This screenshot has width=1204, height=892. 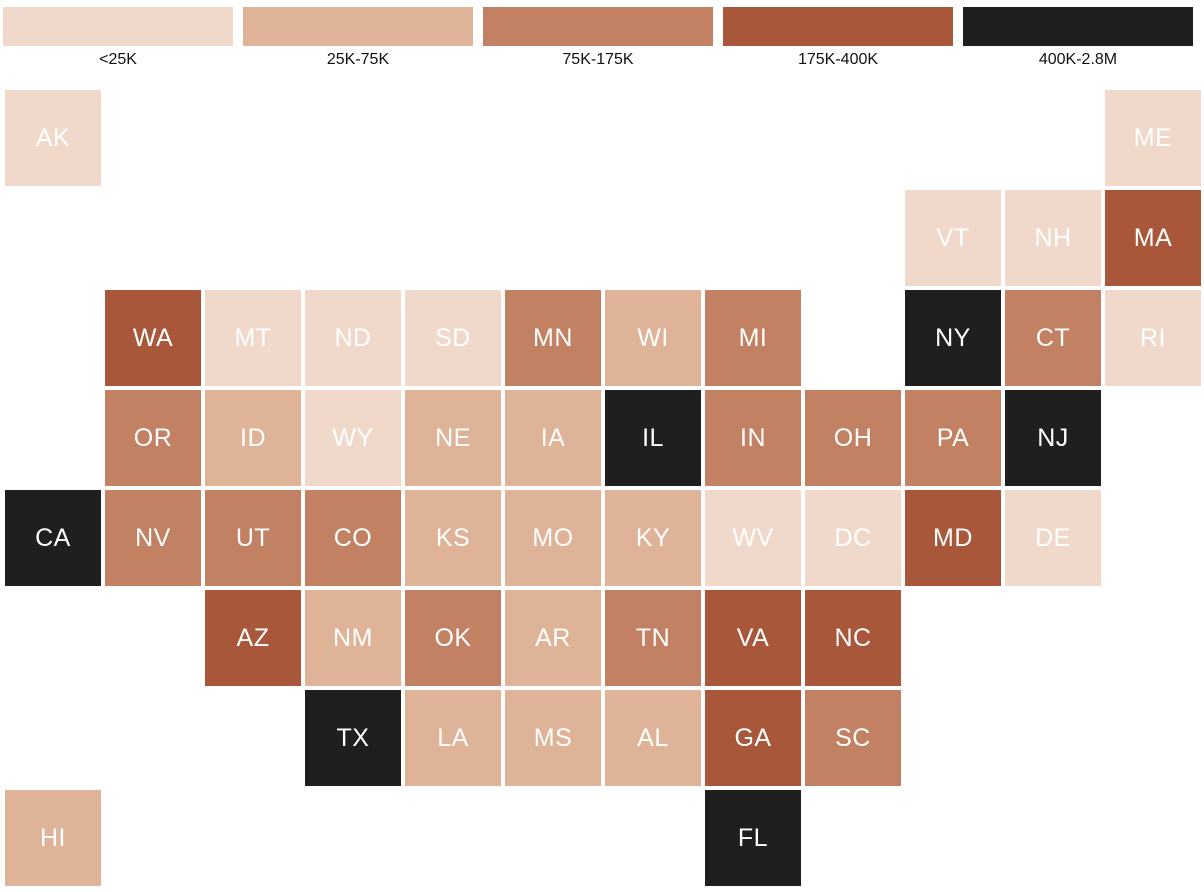 I want to click on state-tile-wv: WV, so click(x=753, y=538).